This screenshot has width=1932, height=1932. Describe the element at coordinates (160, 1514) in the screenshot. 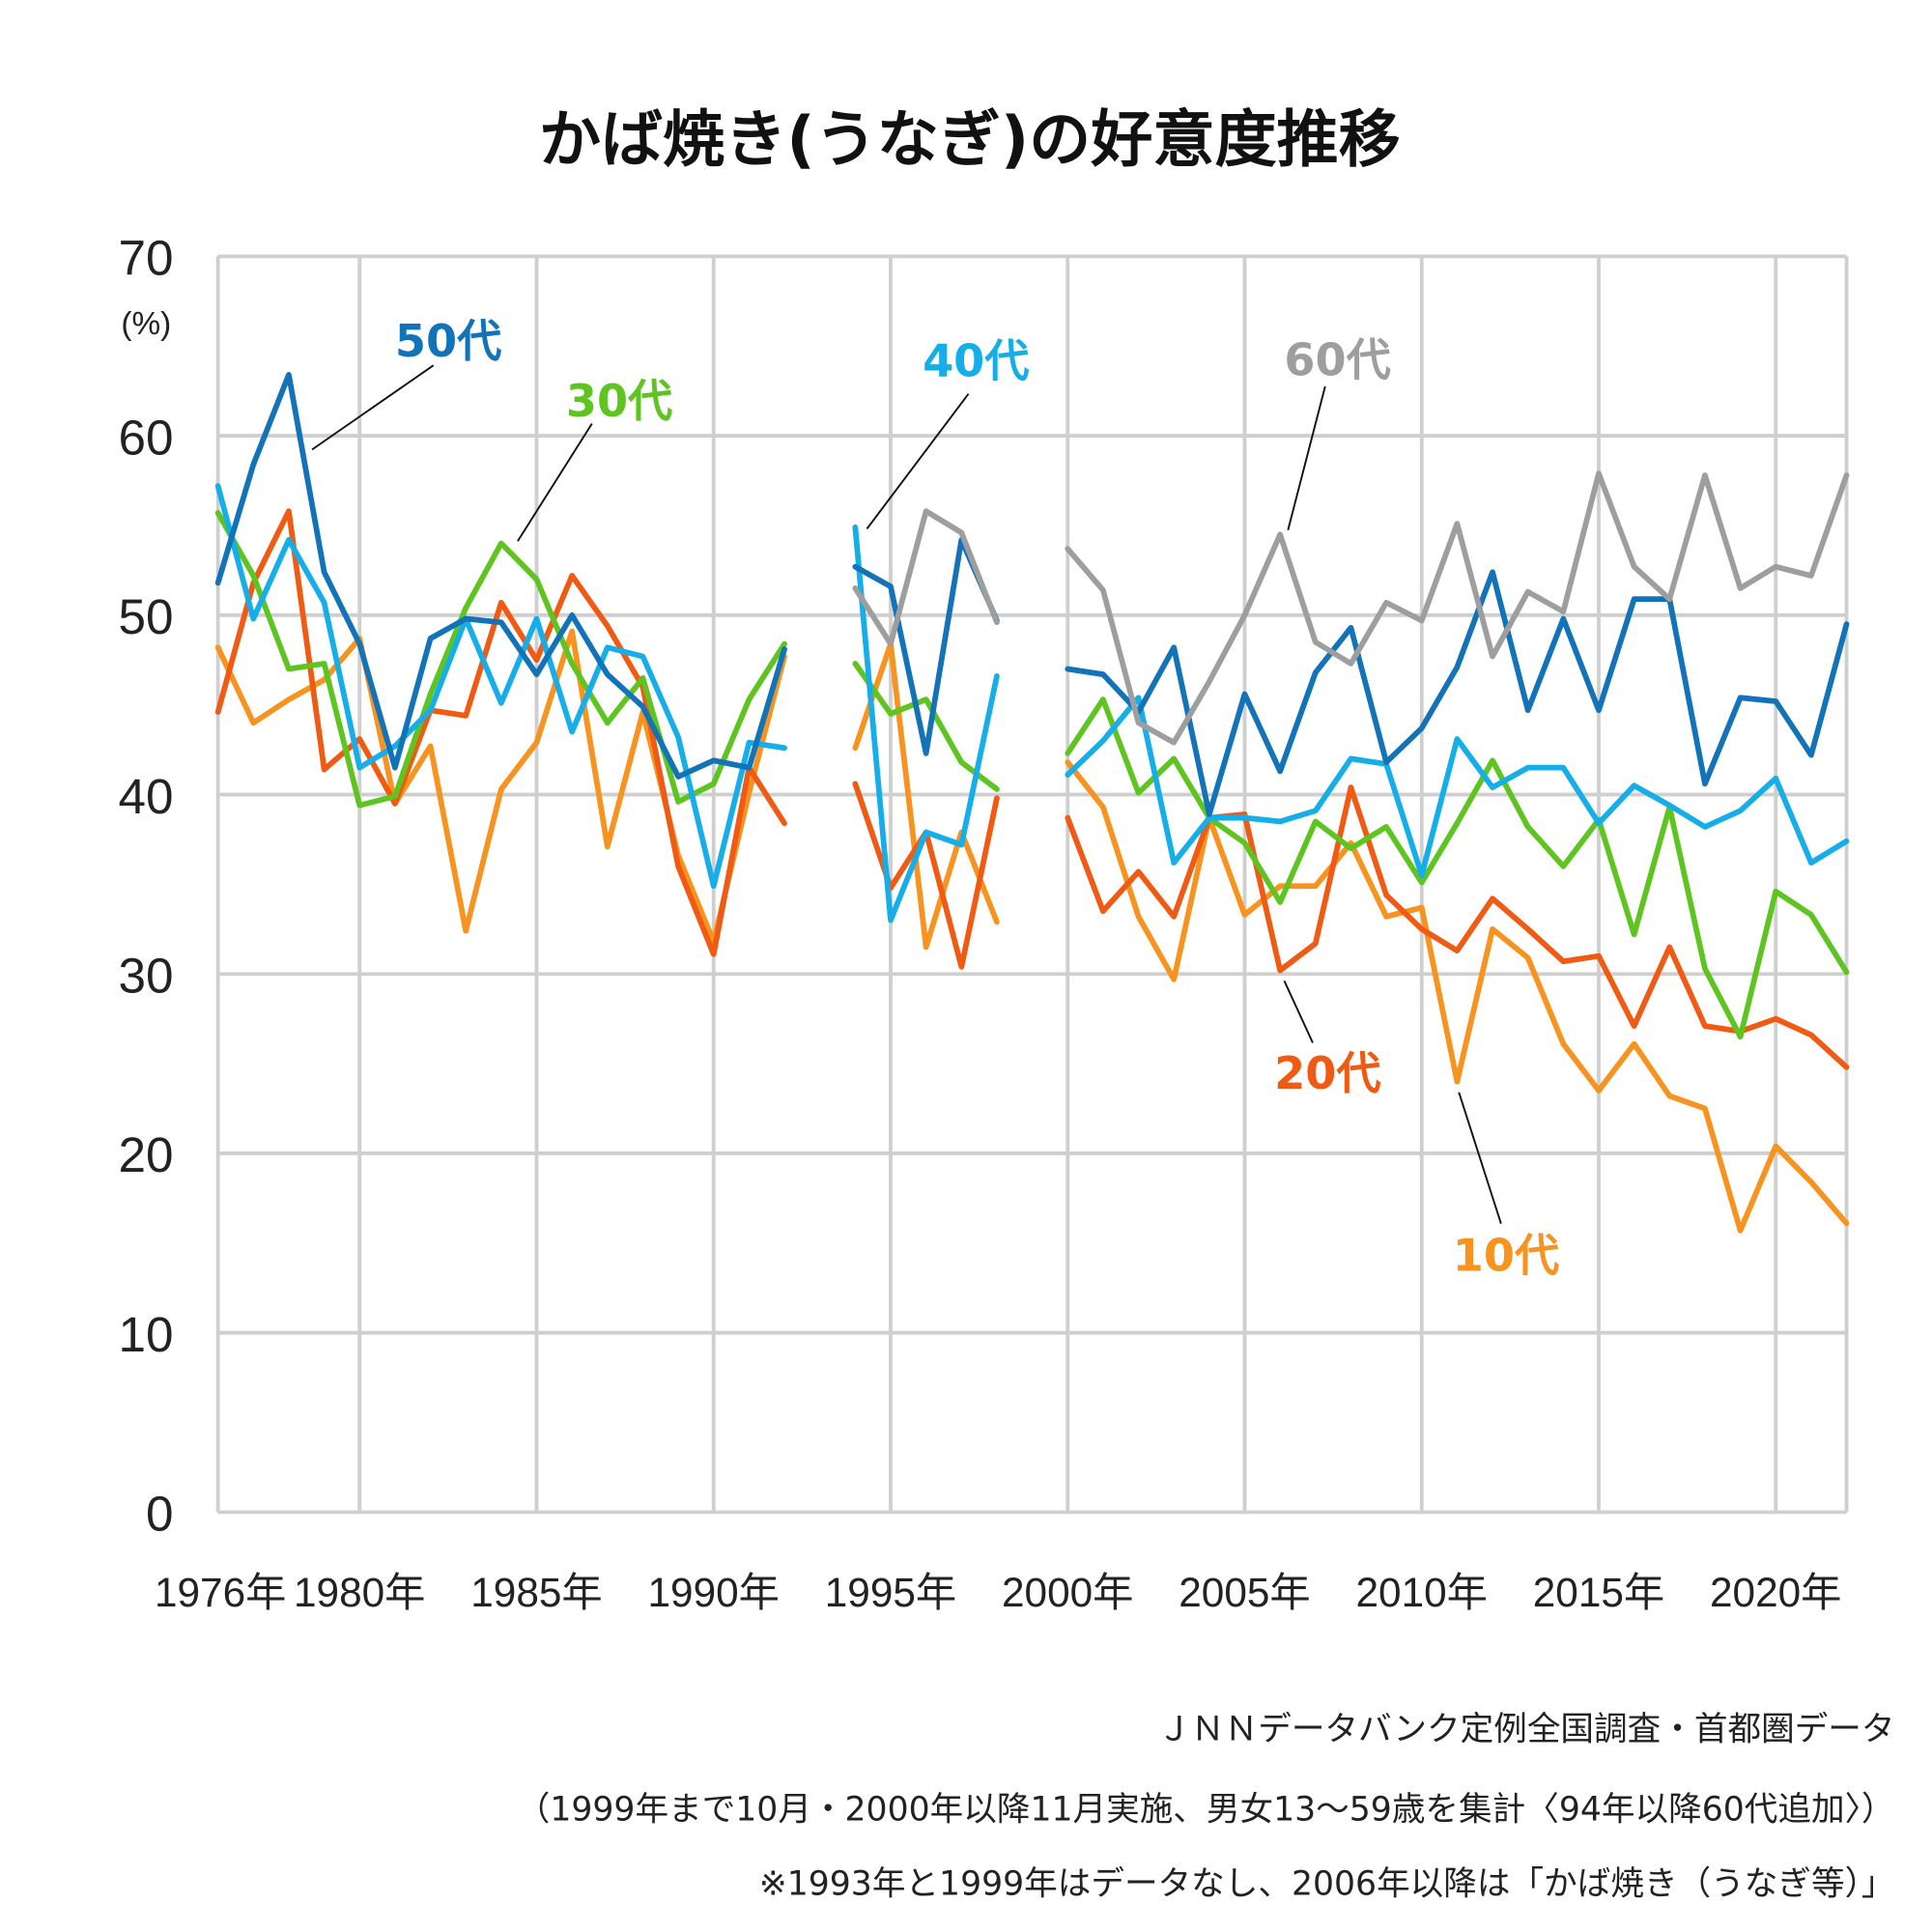

I see `y-tick-label: 0` at that location.